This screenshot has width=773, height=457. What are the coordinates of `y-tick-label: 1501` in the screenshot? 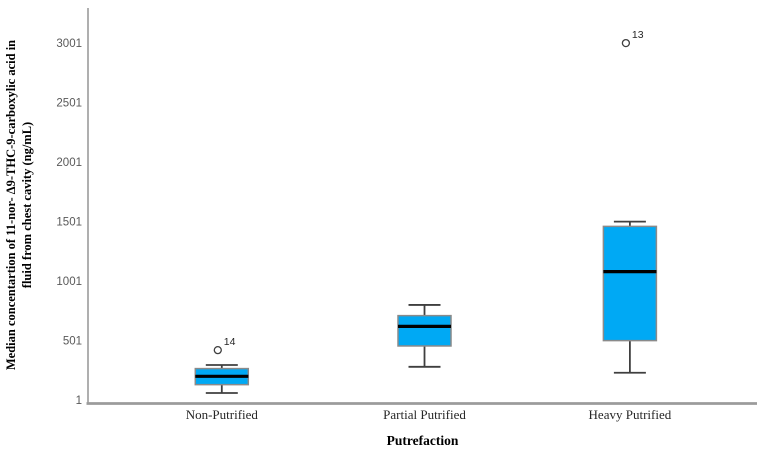 It's located at (69, 223).